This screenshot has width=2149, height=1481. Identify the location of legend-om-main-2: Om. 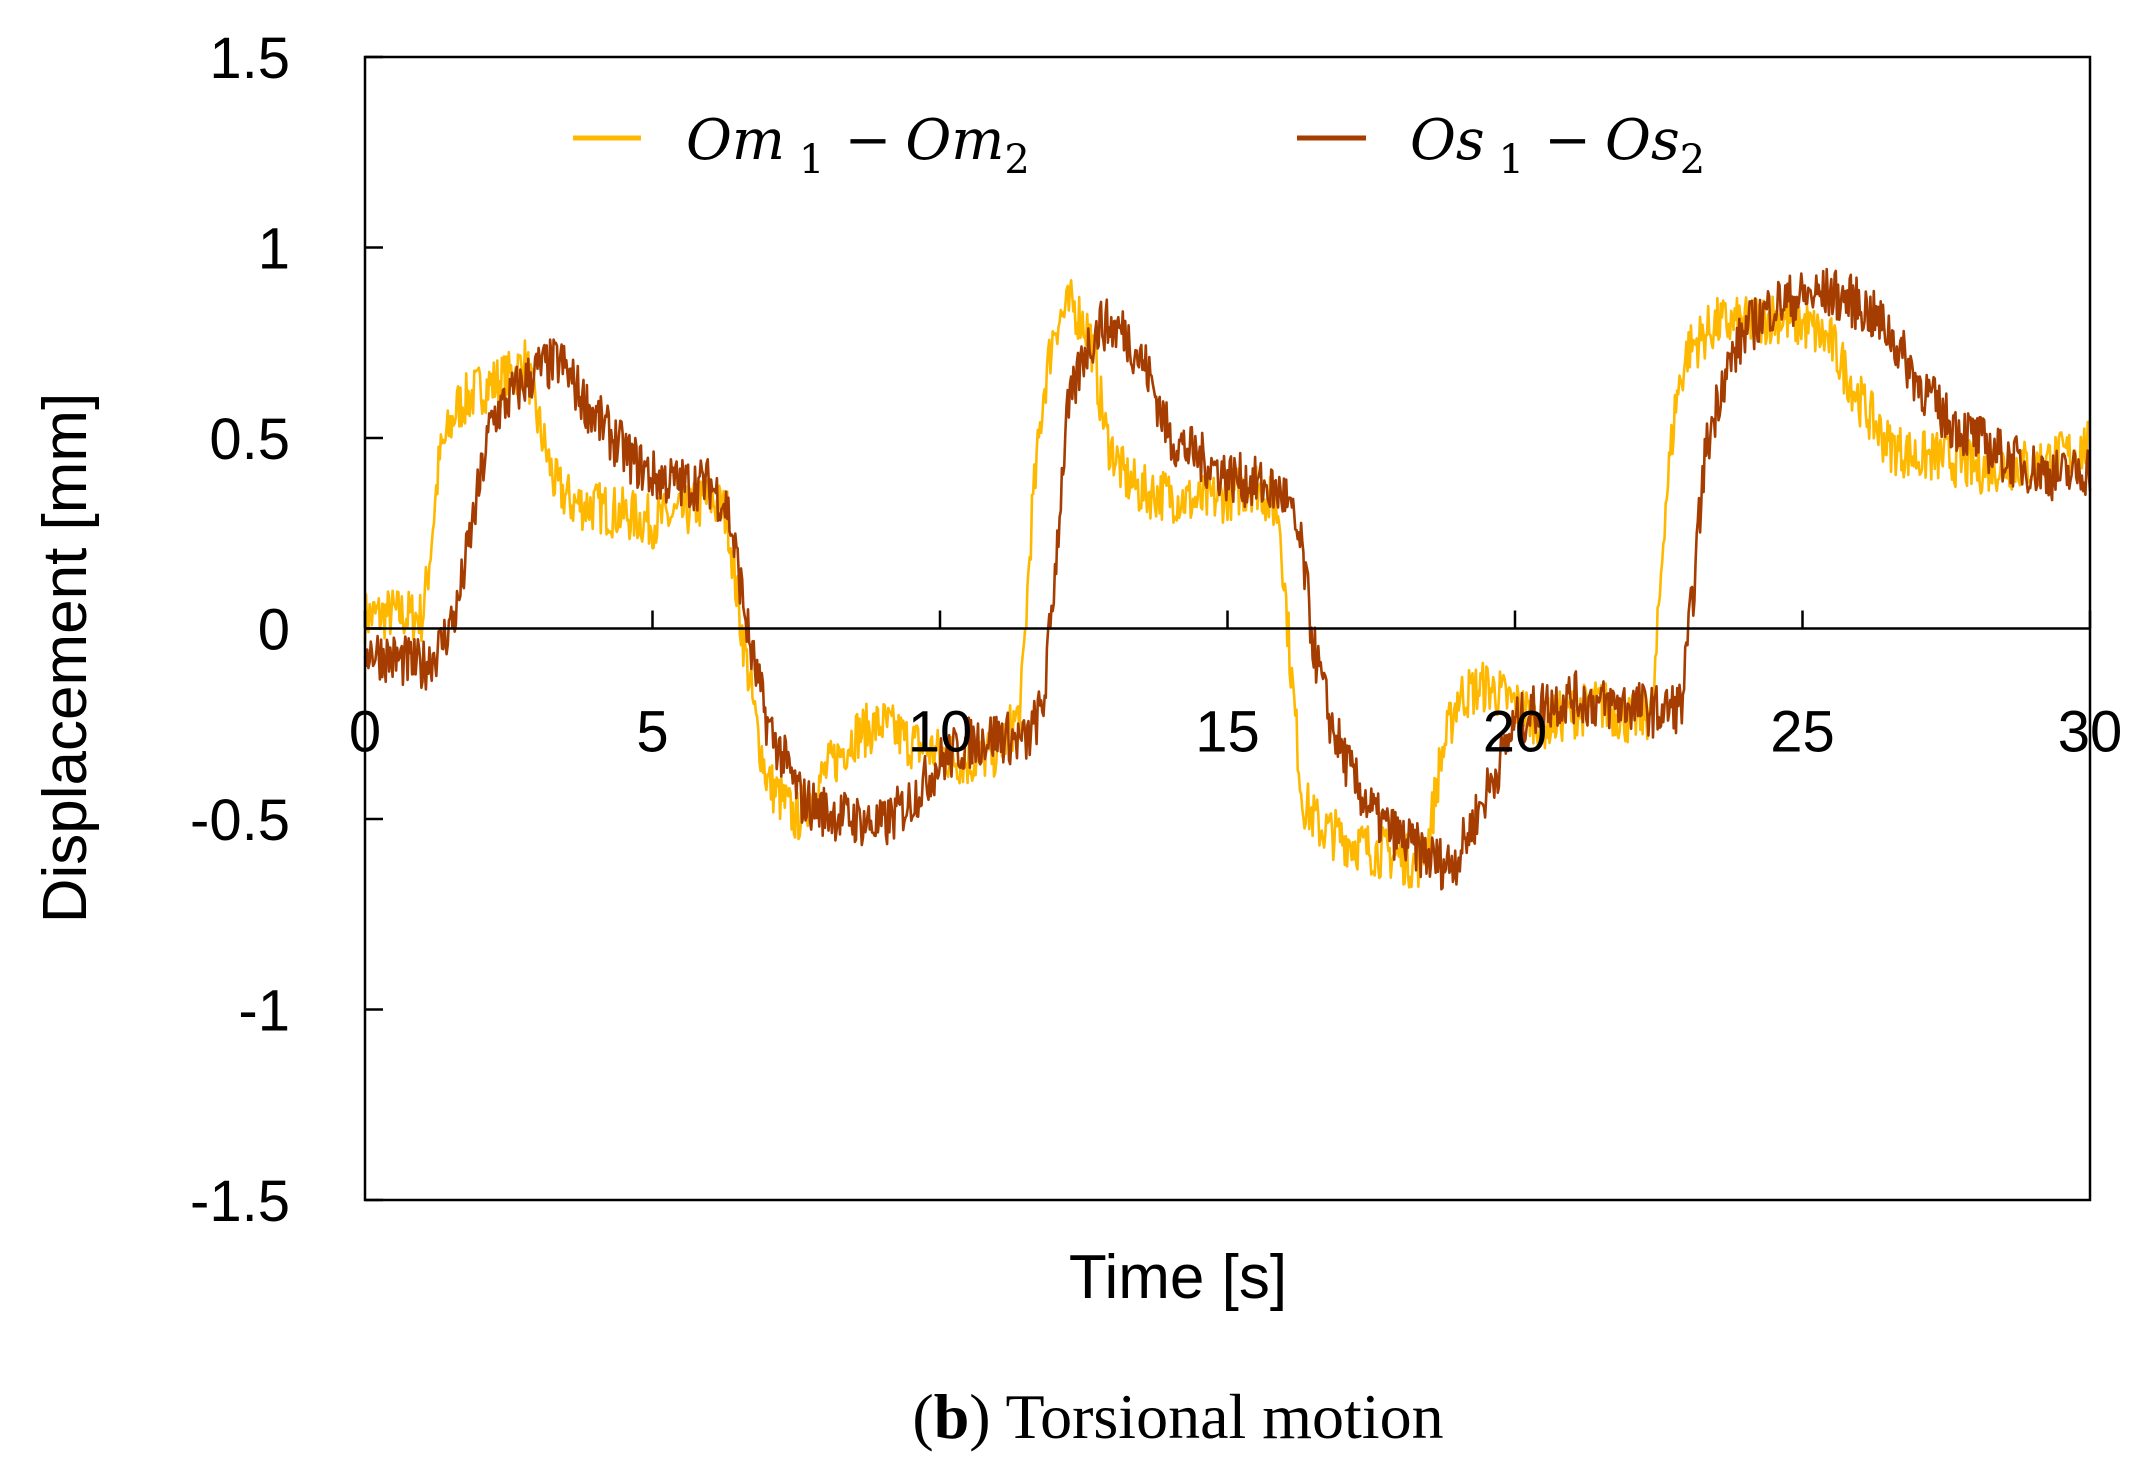
(954, 140).